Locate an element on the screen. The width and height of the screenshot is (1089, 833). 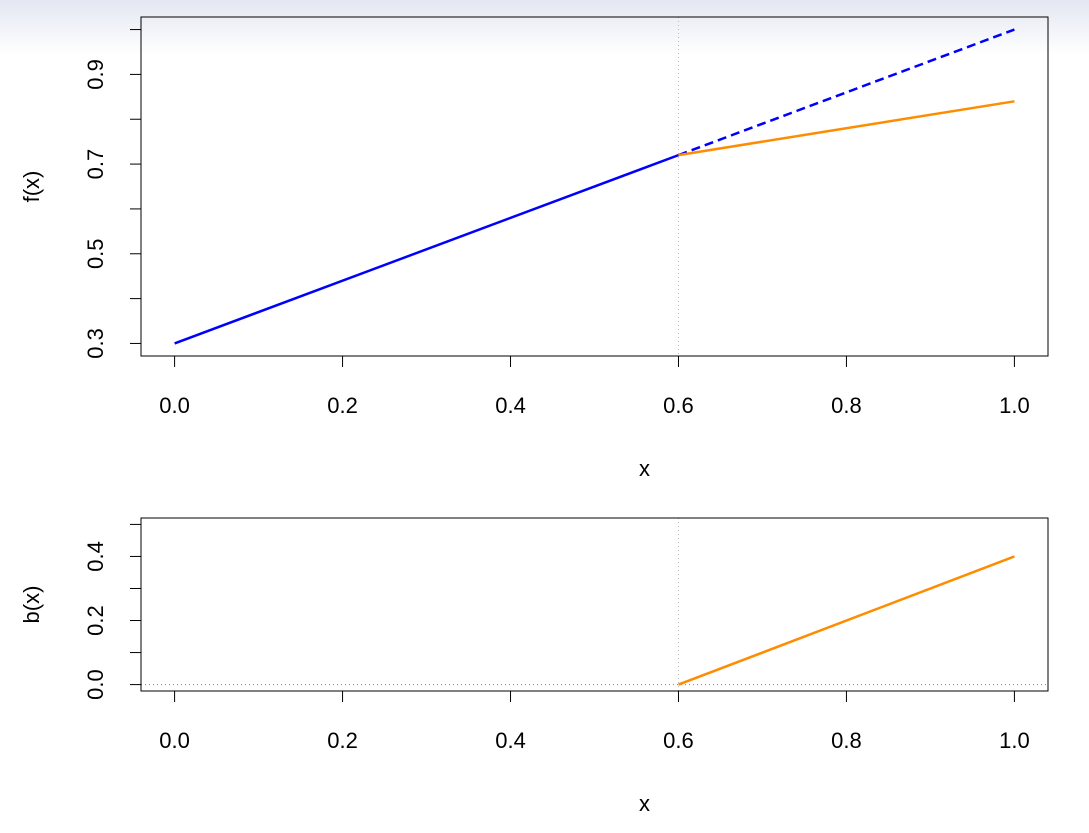
y-tick-label: 0.9 is located at coordinates (95, 74).